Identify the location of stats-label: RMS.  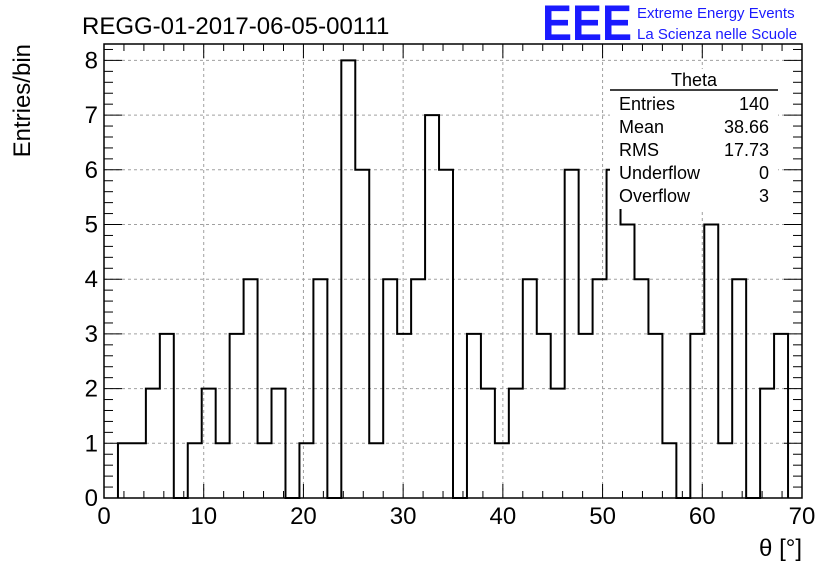
(639, 150).